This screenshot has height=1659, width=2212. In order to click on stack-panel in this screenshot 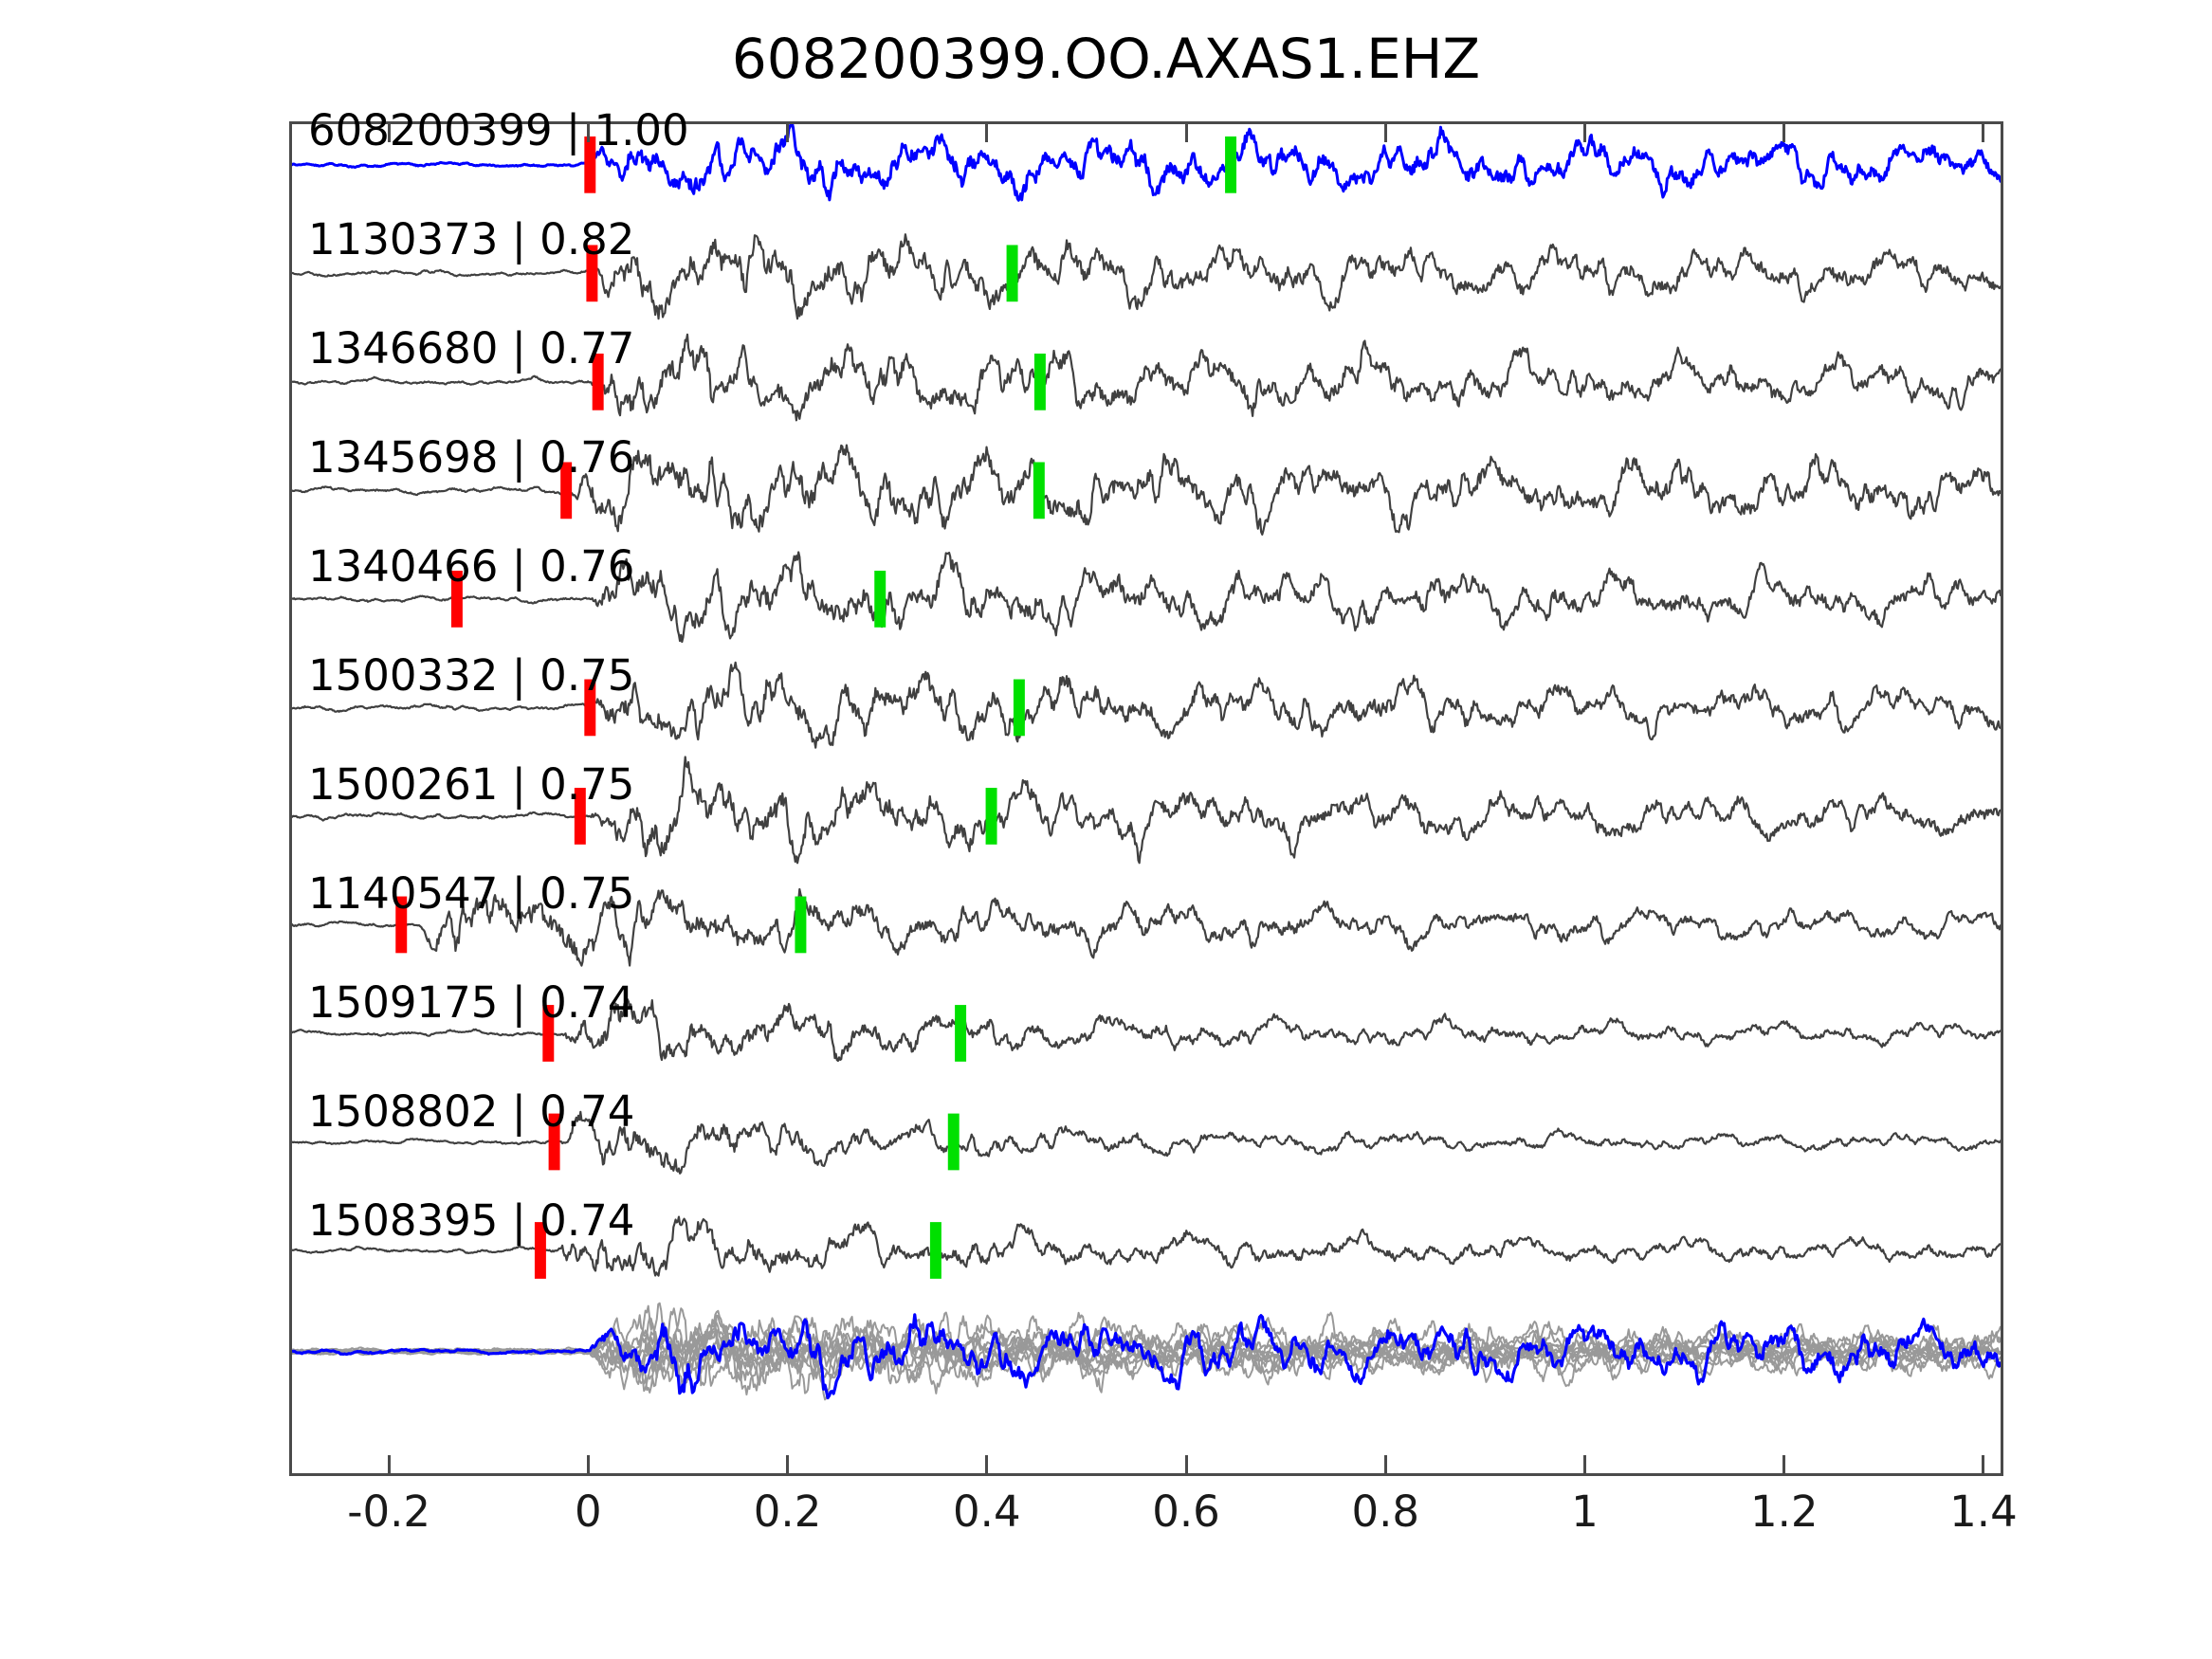, I will do `click(1146, 1351)`.